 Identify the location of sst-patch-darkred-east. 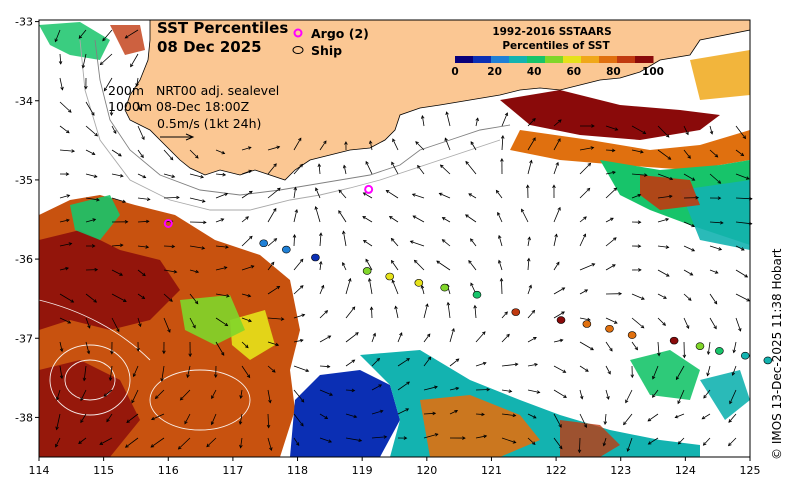
(610, 115).